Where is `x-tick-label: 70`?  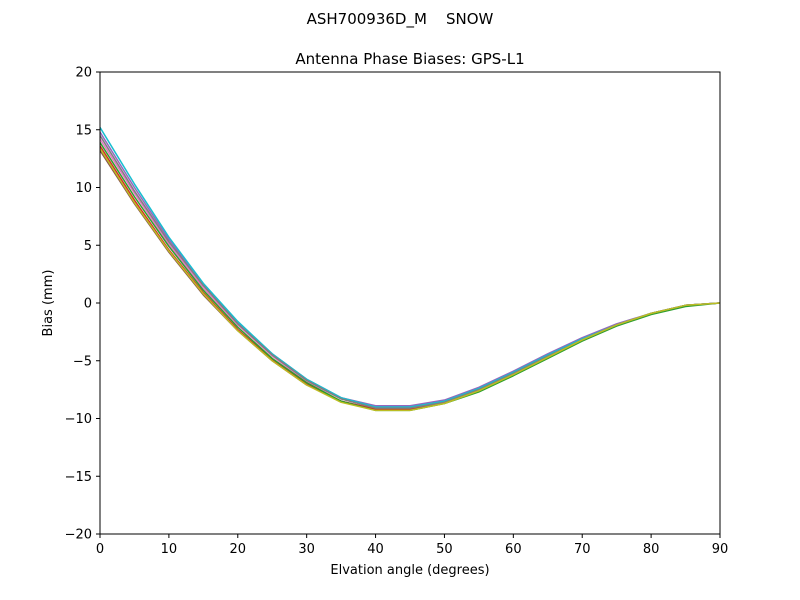 x-tick-label: 70 is located at coordinates (582, 549).